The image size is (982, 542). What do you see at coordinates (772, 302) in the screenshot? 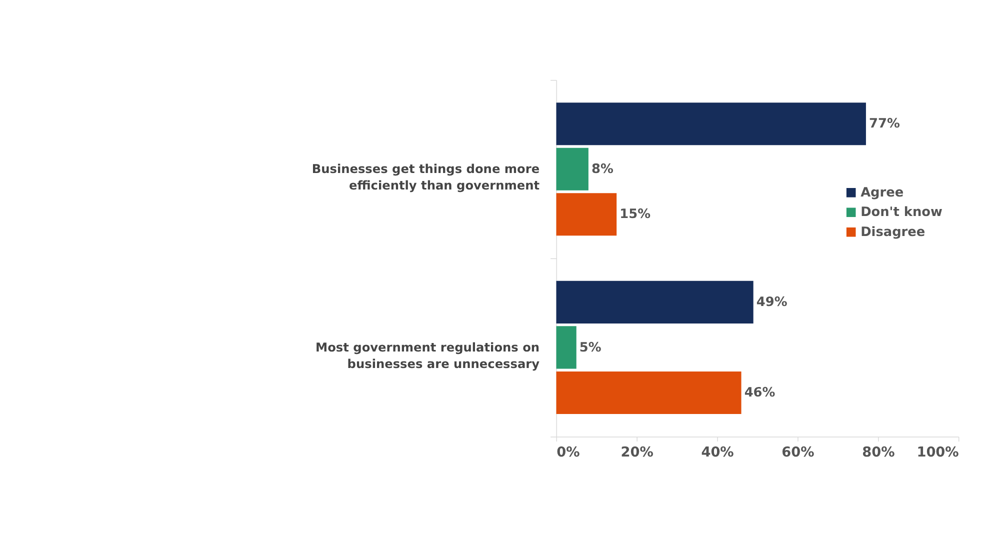
I see `data-label: 49%` at bounding box center [772, 302].